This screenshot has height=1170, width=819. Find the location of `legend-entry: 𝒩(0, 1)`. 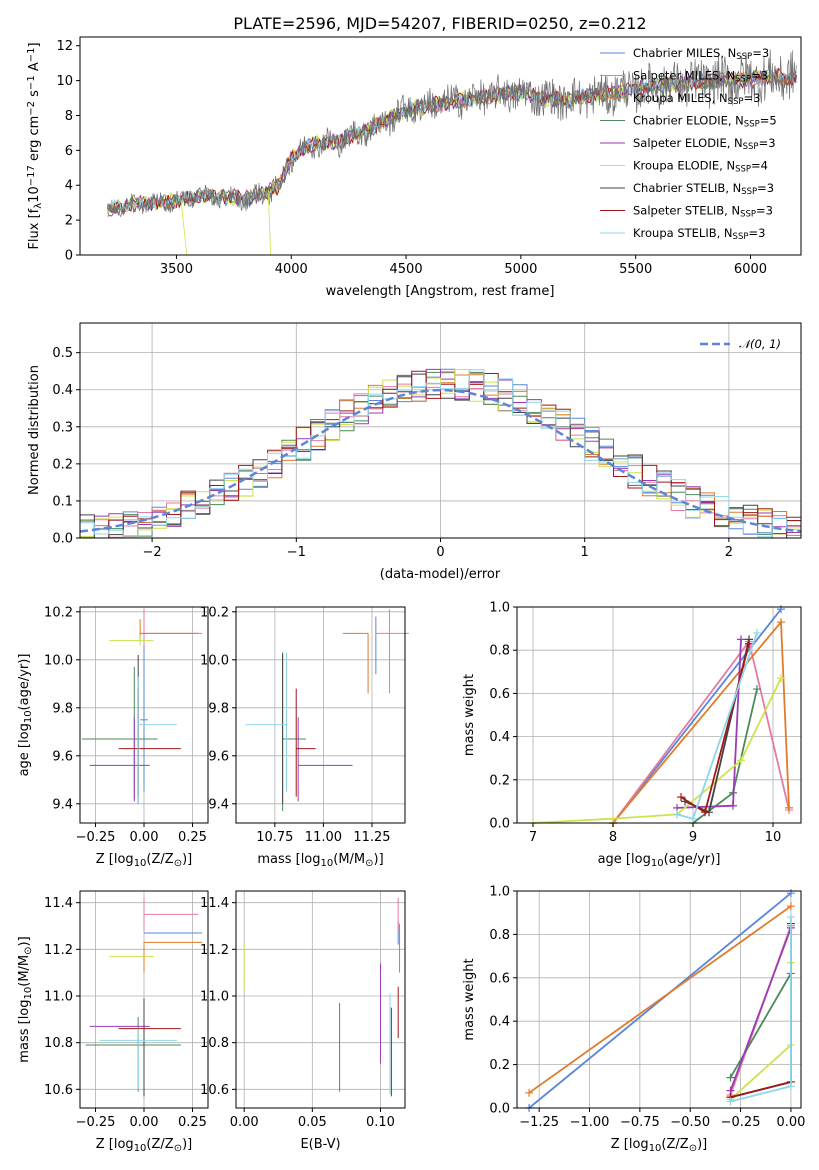

legend-entry: 𝒩(0, 1) is located at coordinates (760, 344).